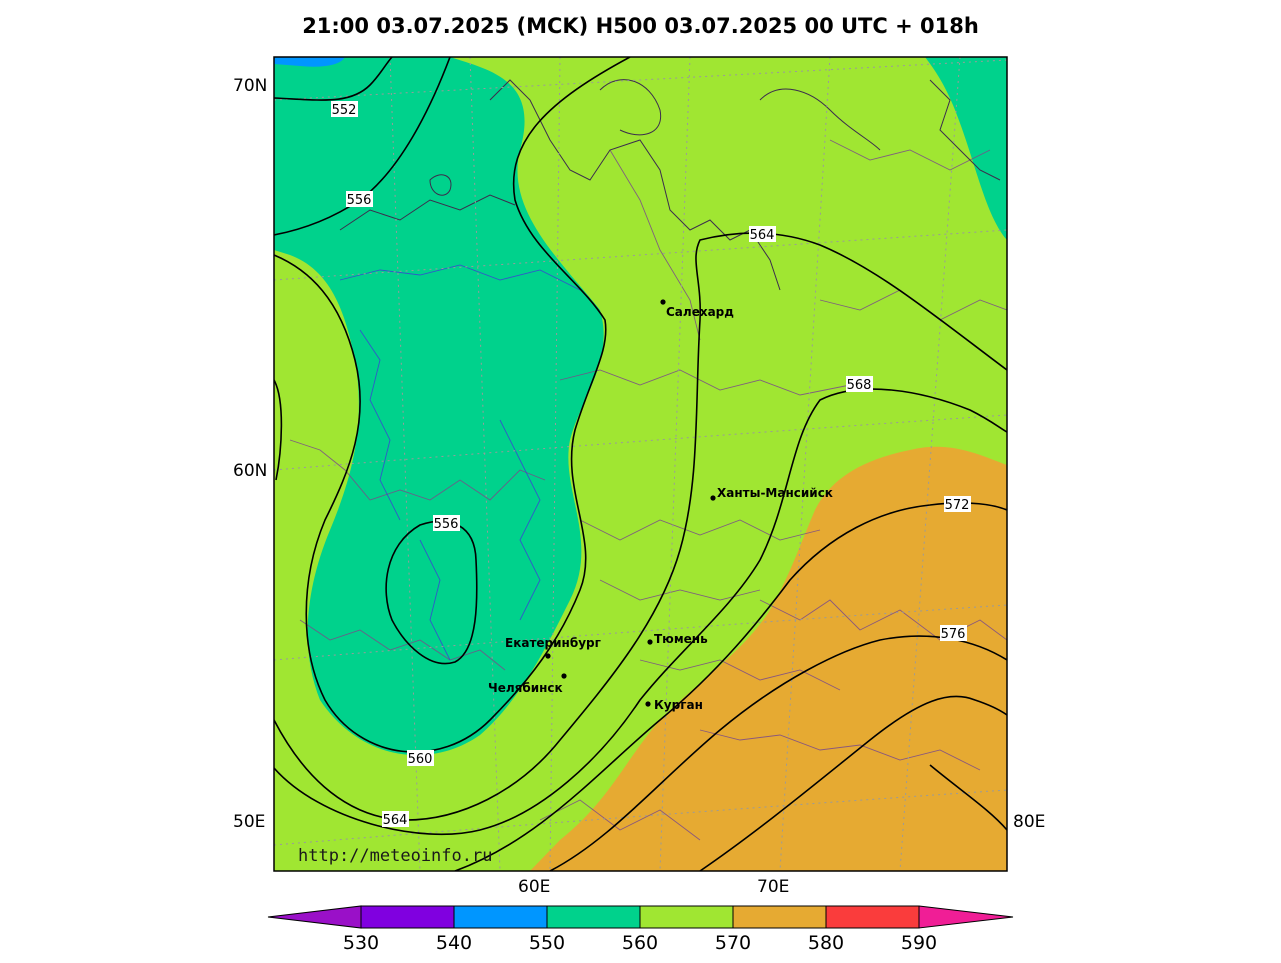 The height and width of the screenshot is (963, 1281). What do you see at coordinates (250, 86) in the screenshot?
I see `lat-label-70n: 70N` at bounding box center [250, 86].